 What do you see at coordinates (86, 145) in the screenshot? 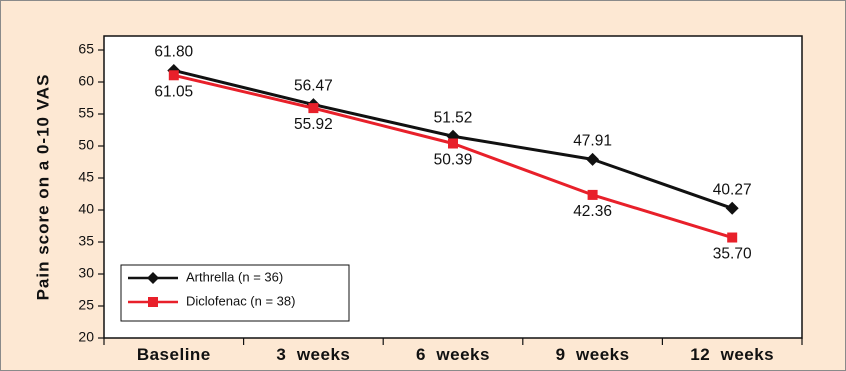
I see `y-tick-label: 50` at bounding box center [86, 145].